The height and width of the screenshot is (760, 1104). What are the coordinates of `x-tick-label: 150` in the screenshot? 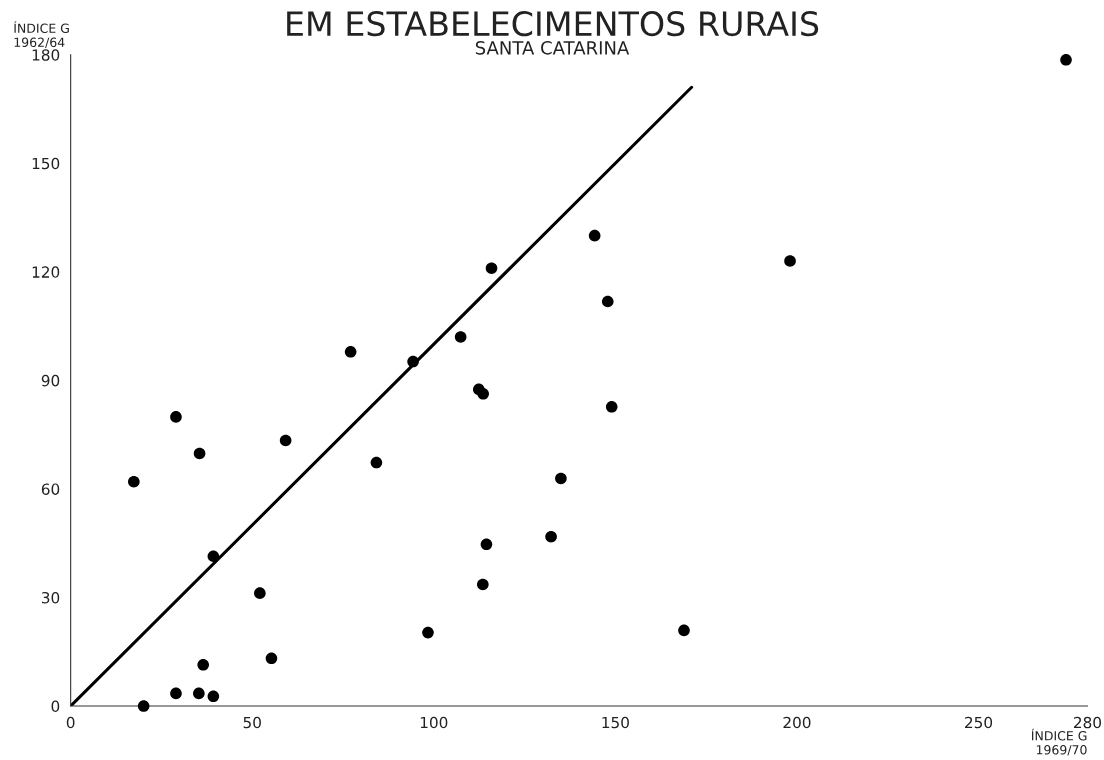 It's located at (615, 722).